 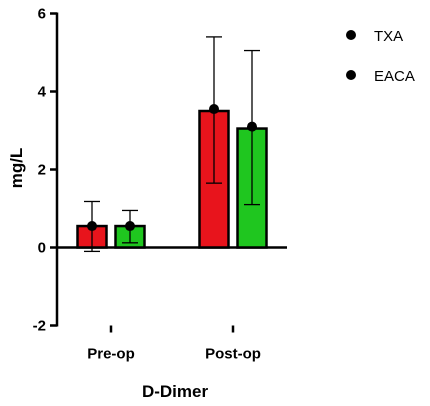 I want to click on x-tick-label: Pre-op, so click(x=111, y=354).